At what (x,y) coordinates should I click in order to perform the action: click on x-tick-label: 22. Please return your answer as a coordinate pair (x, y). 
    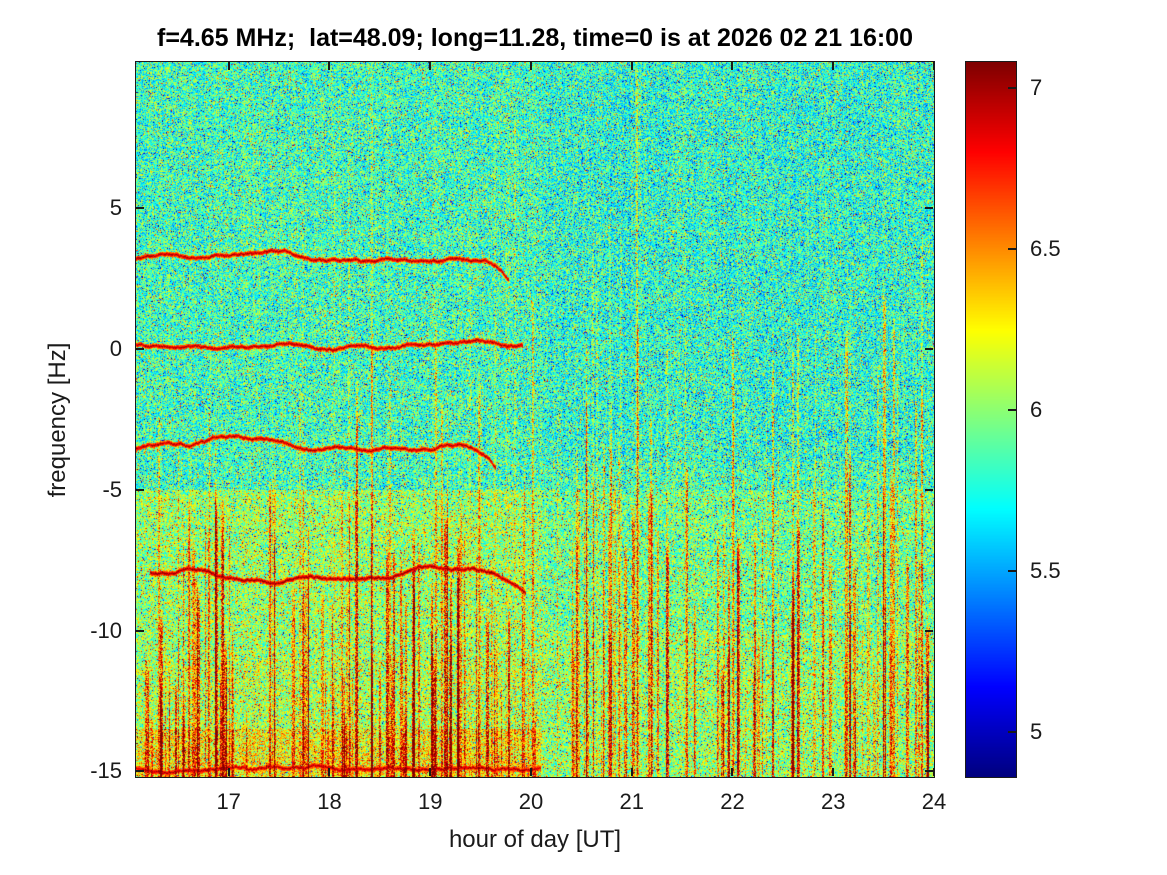
    Looking at the image, I should click on (732, 801).